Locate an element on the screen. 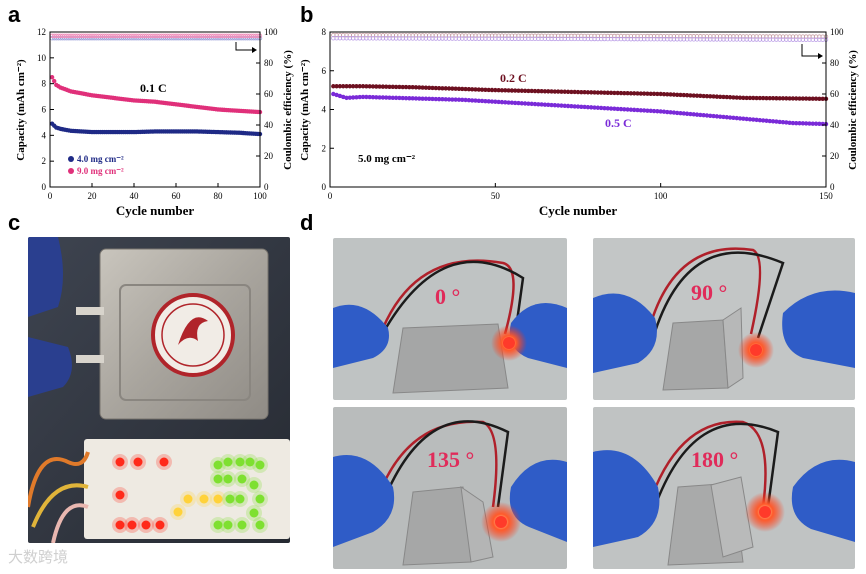 Image resolution: width=866 pixels, height=574 pixels. photo-d-135deg-illustration: 135 ° is located at coordinates (450, 488).